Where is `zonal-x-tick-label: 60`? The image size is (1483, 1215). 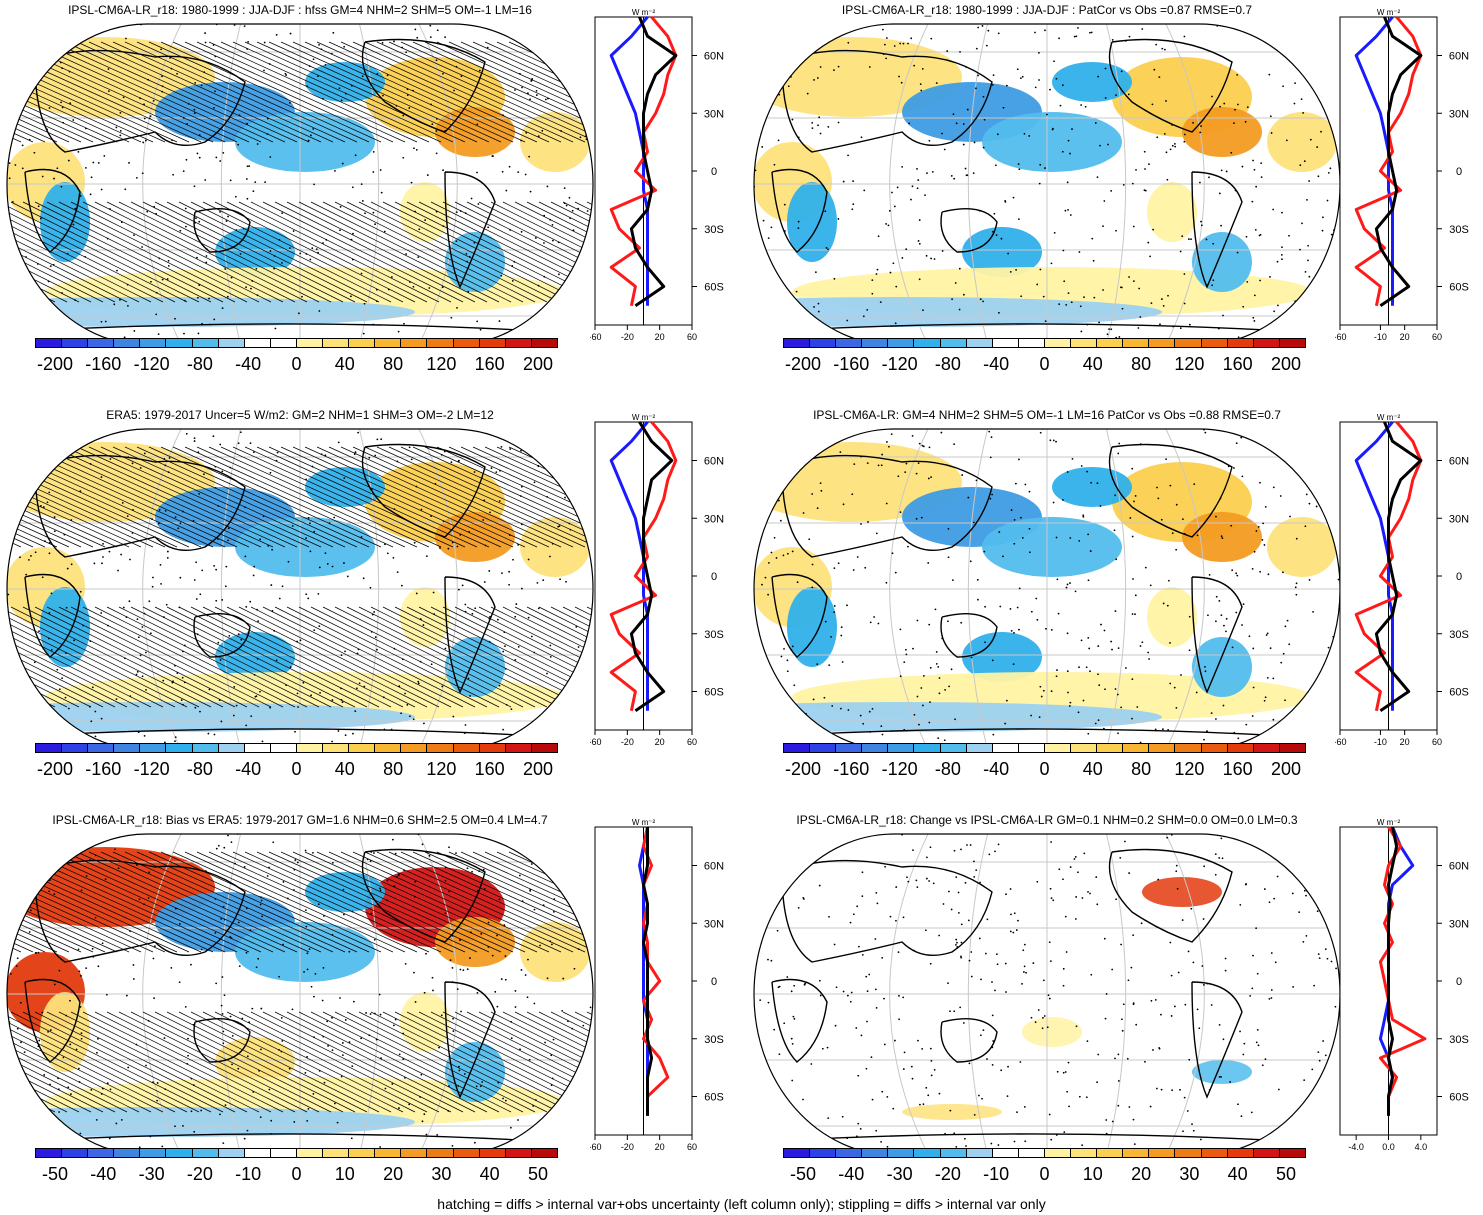
zonal-x-tick-label: 60 is located at coordinates (692, 337).